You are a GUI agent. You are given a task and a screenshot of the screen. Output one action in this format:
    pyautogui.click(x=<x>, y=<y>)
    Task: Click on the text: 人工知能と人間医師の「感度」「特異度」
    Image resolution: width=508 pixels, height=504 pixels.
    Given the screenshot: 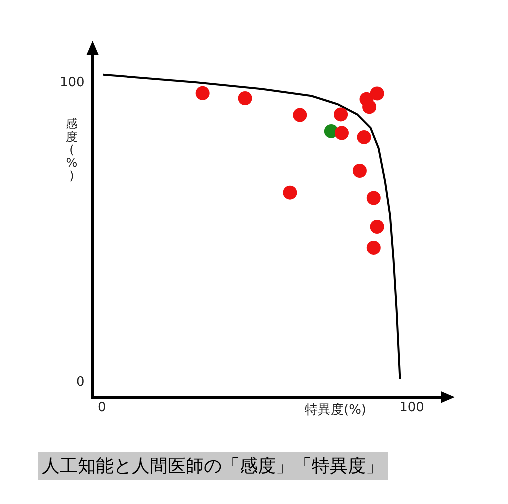 What is the action you would take?
    pyautogui.click(x=213, y=466)
    